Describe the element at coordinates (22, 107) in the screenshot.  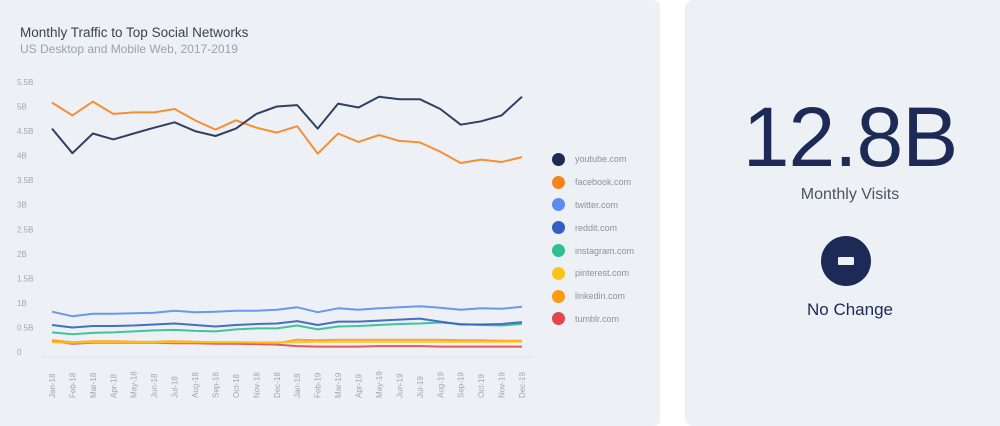
I see `y-tick-label: 5B` at that location.